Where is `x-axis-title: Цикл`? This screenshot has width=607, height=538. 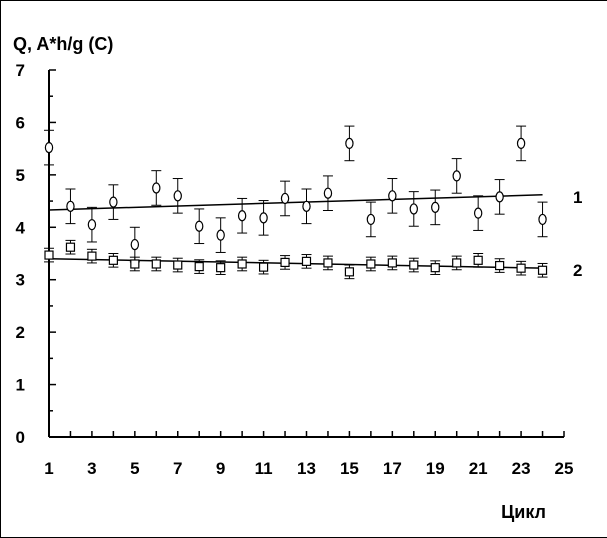
x-axis-title: Цикл is located at coordinates (523, 512).